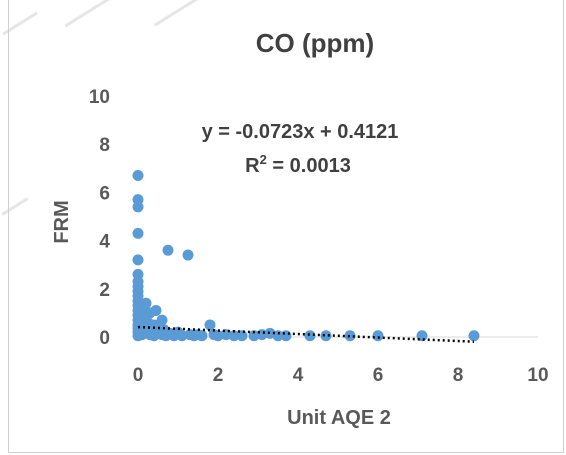  Describe the element at coordinates (218, 375) in the screenshot. I see `x-tick-label: 2` at that location.